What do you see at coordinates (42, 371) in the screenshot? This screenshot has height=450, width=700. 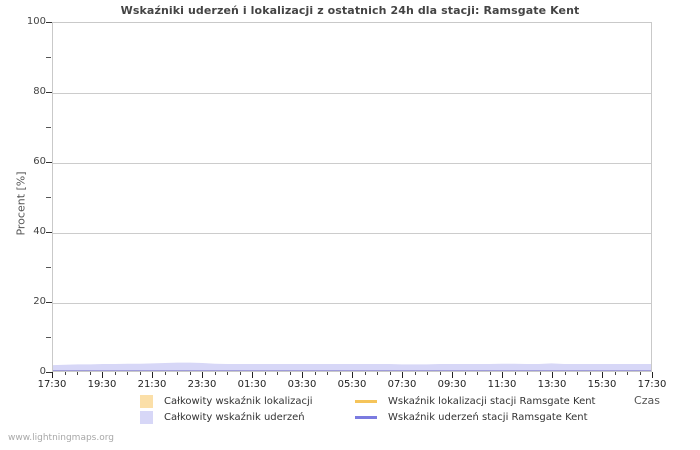 I see `y-tick-label: 0` at bounding box center [42, 371].